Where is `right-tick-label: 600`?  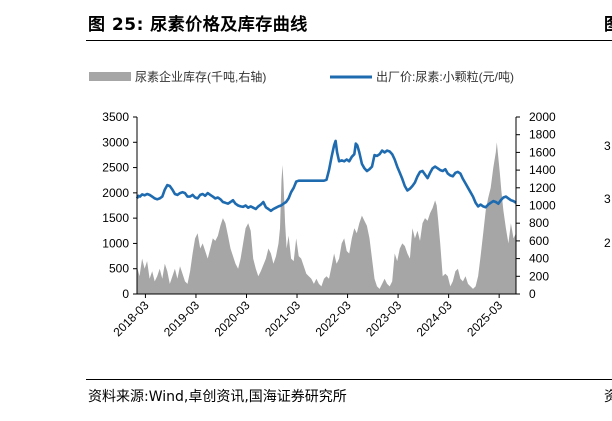
right-tick-label: 600 is located at coordinates (539, 241).